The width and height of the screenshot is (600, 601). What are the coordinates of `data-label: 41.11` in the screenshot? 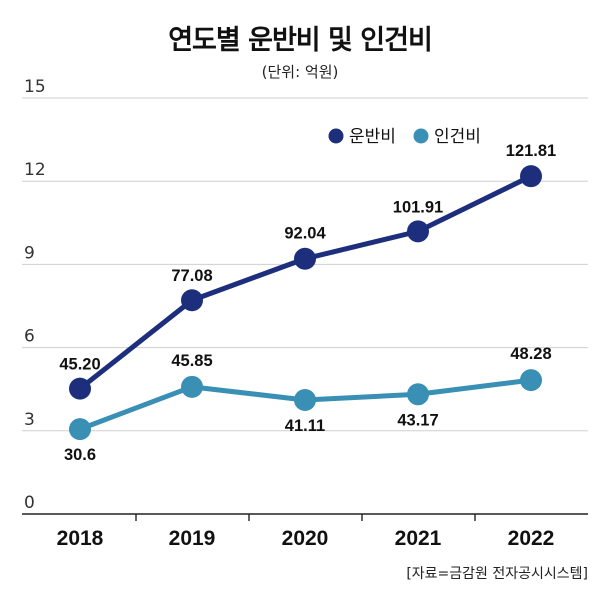 It's located at (305, 426).